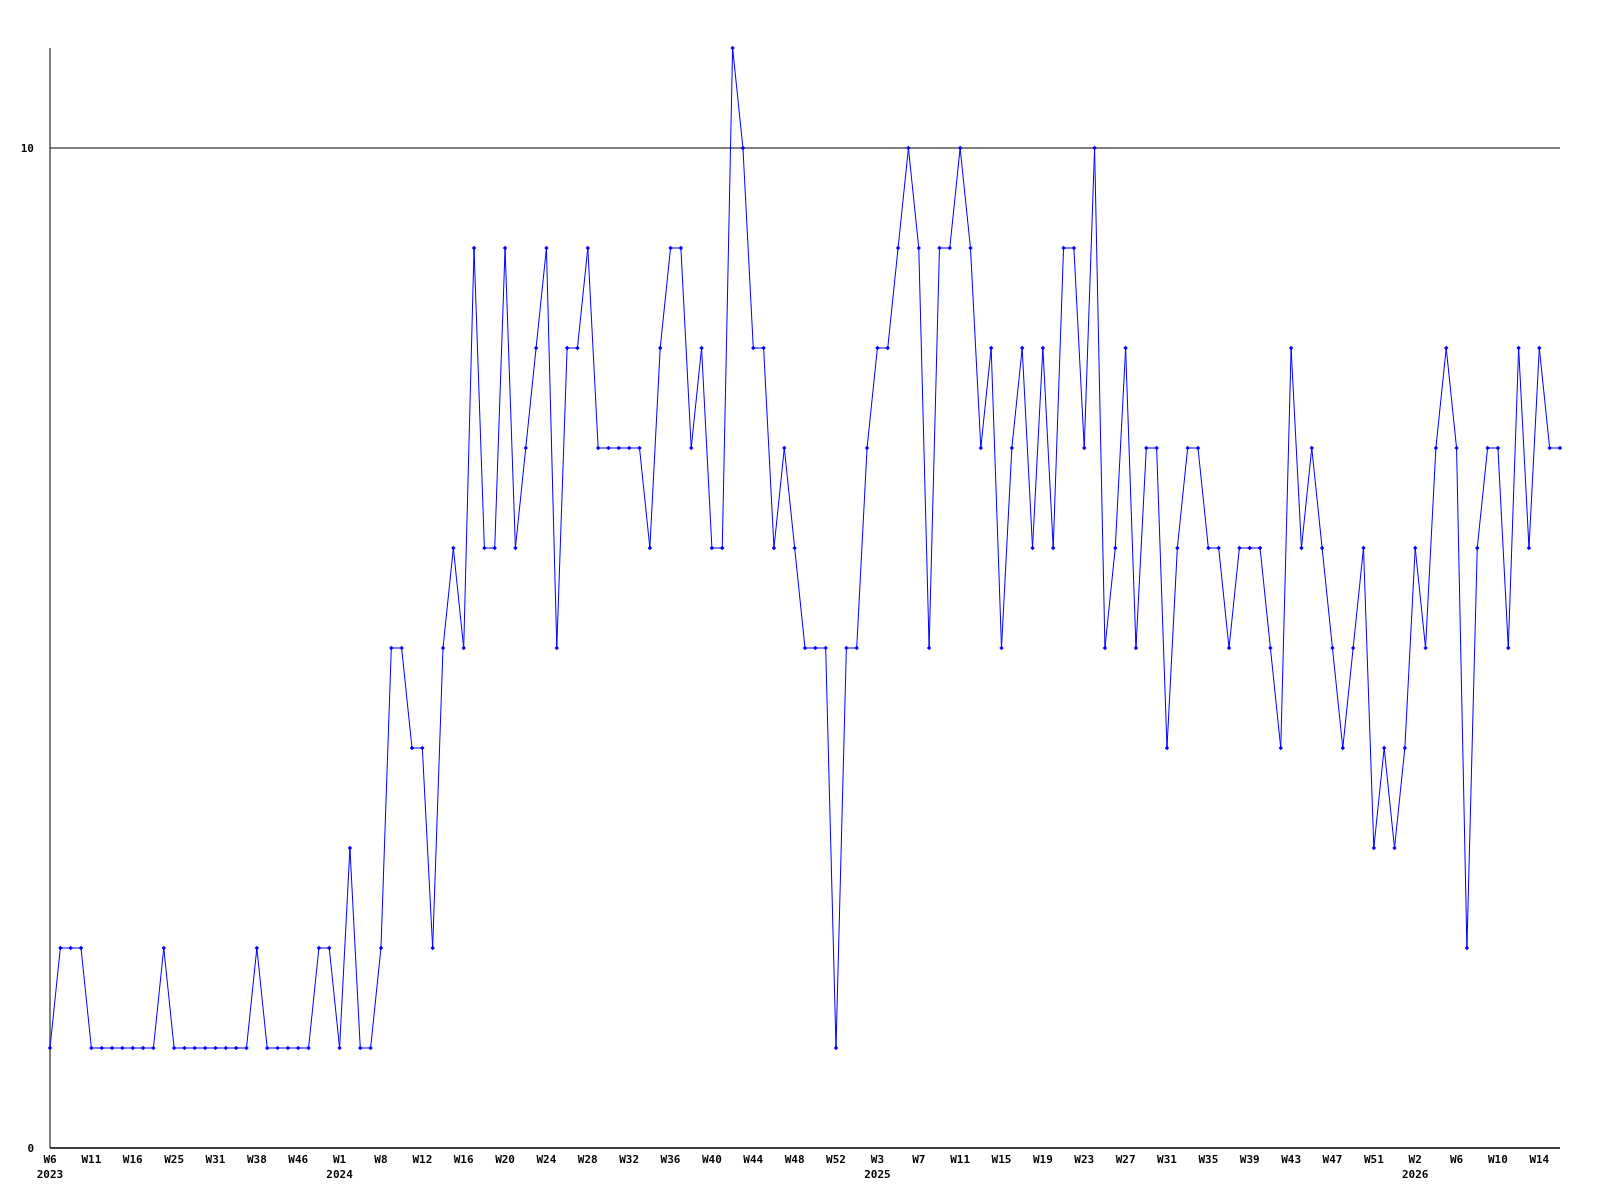 The width and height of the screenshot is (1600, 1200). Describe the element at coordinates (27, 148) in the screenshot. I see `y-tick-label: 10` at that location.